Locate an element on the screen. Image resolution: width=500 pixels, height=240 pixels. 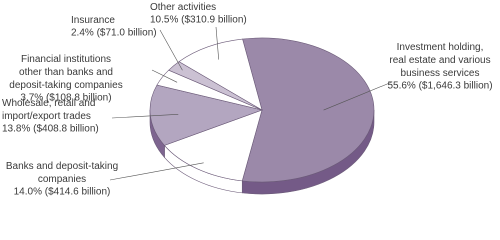
slice-label: Other activities is located at coordinates (183, 7).